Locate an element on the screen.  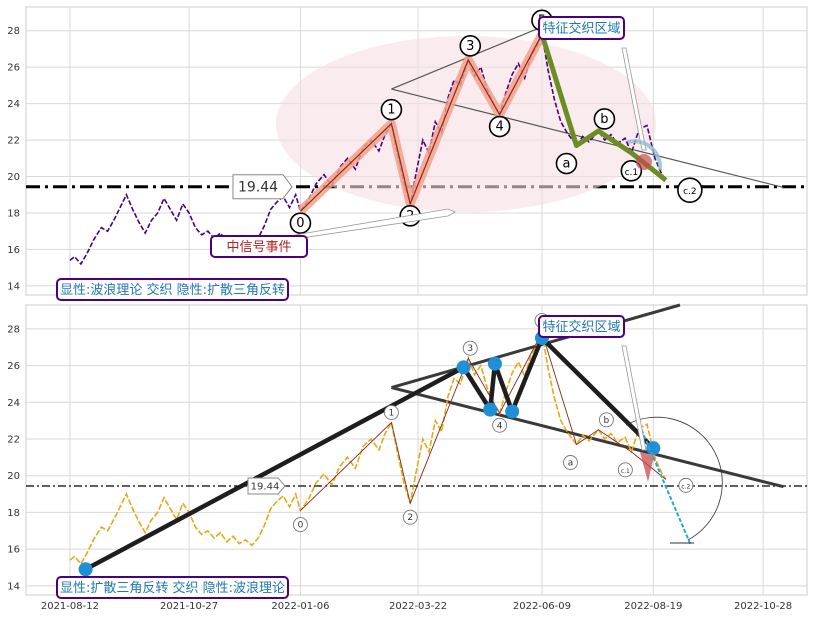
x-tick-label: 2022-08-19 is located at coordinates (653, 606).